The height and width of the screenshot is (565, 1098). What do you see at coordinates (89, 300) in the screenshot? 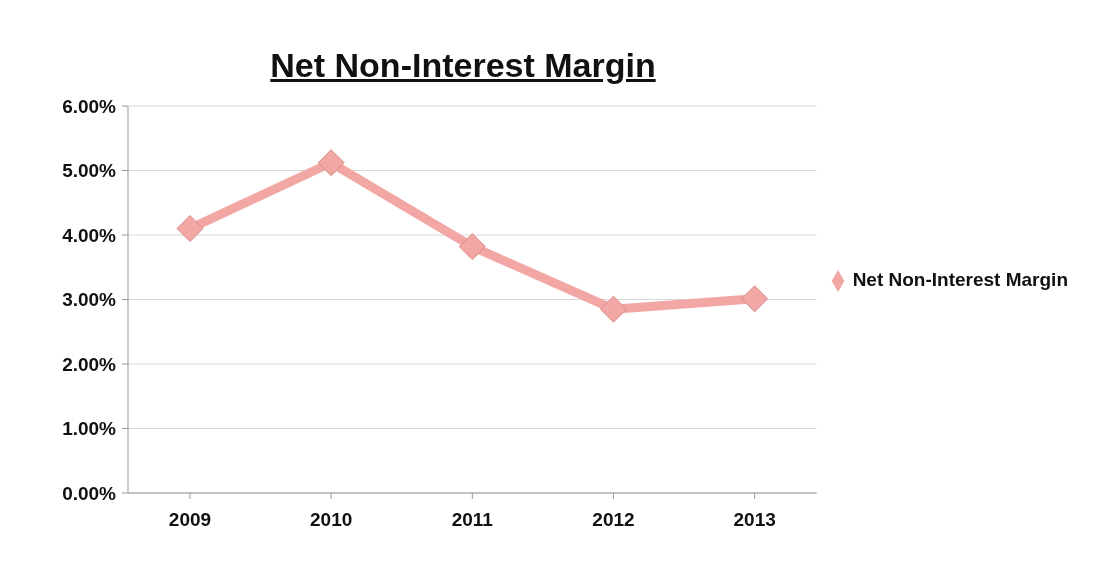
I see `y-tick-label: 3.00%` at bounding box center [89, 300].